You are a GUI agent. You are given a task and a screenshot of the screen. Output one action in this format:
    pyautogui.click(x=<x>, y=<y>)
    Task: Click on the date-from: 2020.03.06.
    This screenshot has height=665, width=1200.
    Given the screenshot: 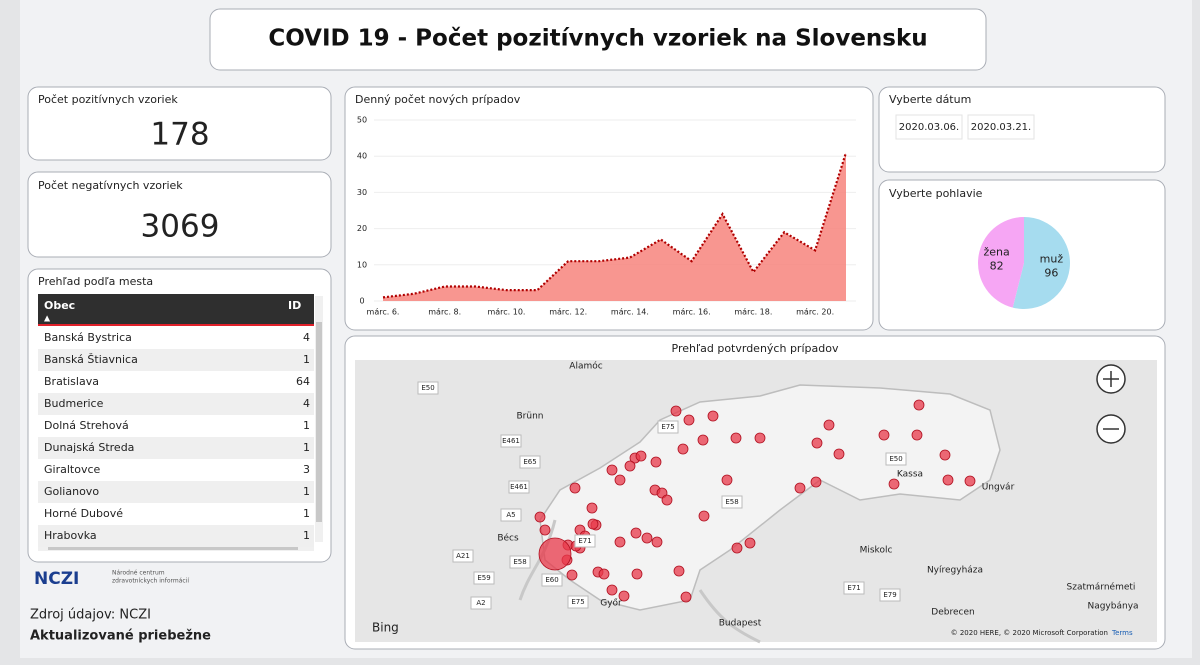 What is the action you would take?
    pyautogui.click(x=929, y=127)
    